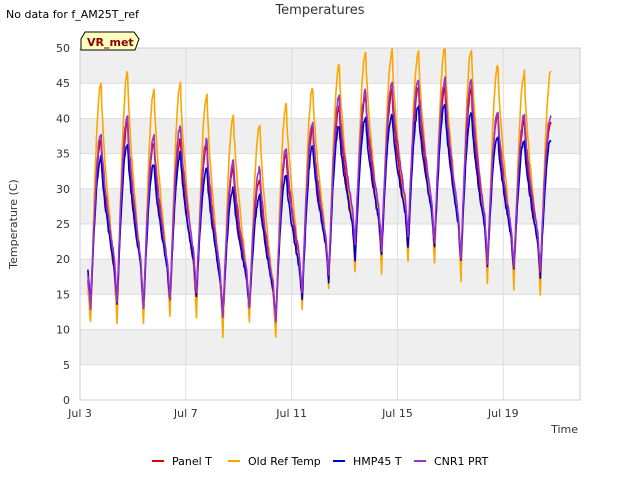  What do you see at coordinates (63, 330) in the screenshot?
I see `y-tick-label: 10` at bounding box center [63, 330].